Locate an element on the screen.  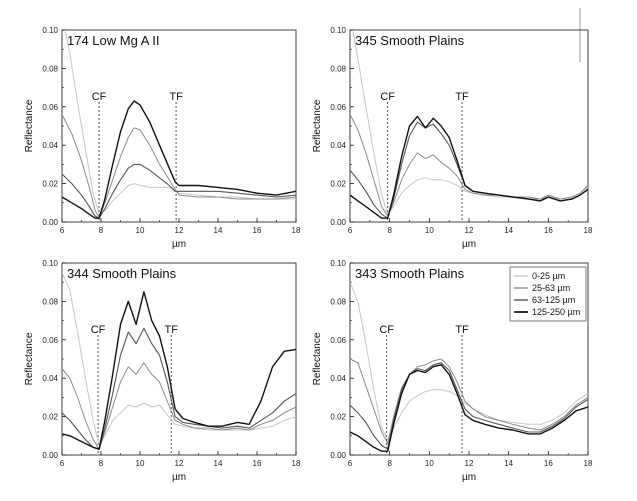
legend-entry: 63-125 µm is located at coordinates (553, 300).